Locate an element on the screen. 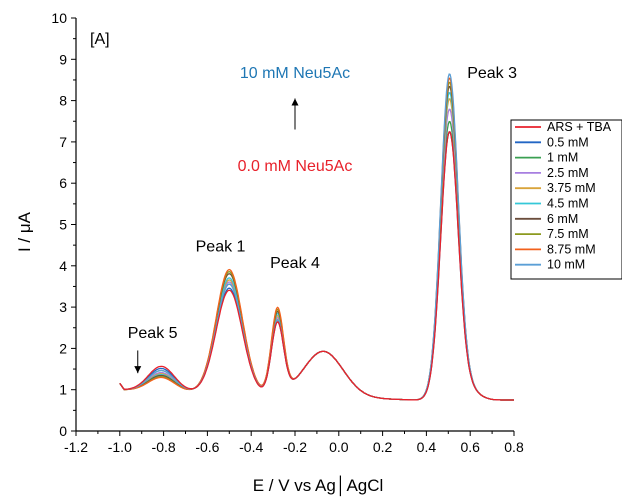 The width and height of the screenshot is (622, 499). y-tick-label: 2 is located at coordinates (63, 348).